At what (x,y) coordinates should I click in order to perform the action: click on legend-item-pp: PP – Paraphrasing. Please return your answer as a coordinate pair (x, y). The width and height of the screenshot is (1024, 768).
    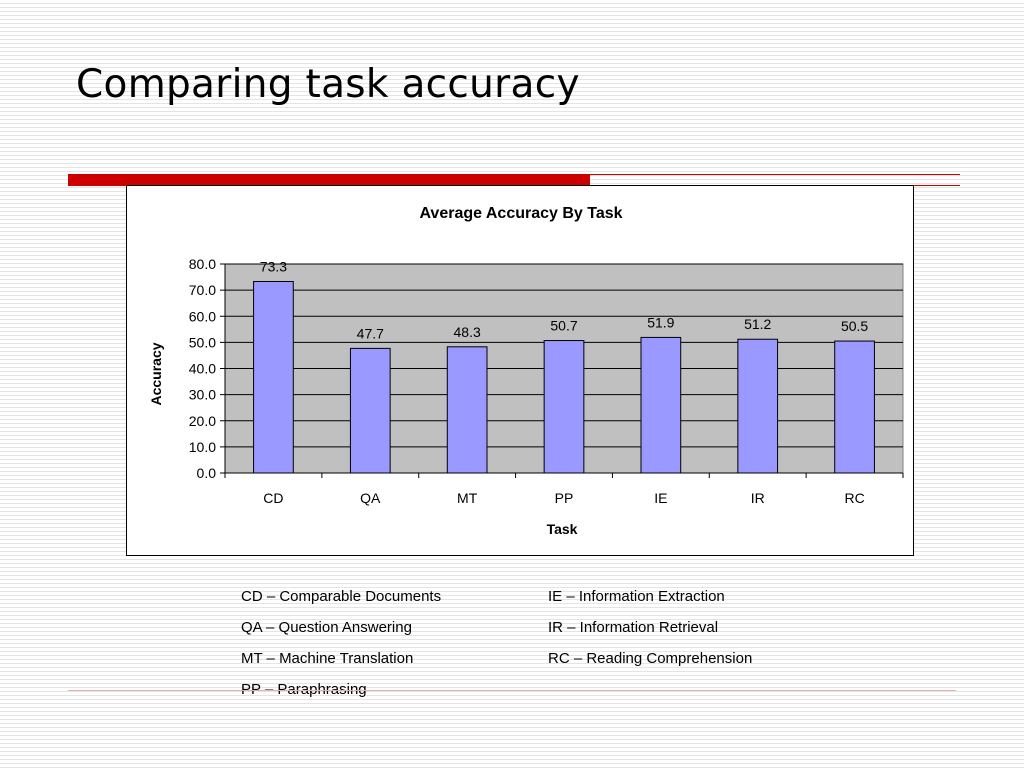
    Looking at the image, I should click on (304, 689).